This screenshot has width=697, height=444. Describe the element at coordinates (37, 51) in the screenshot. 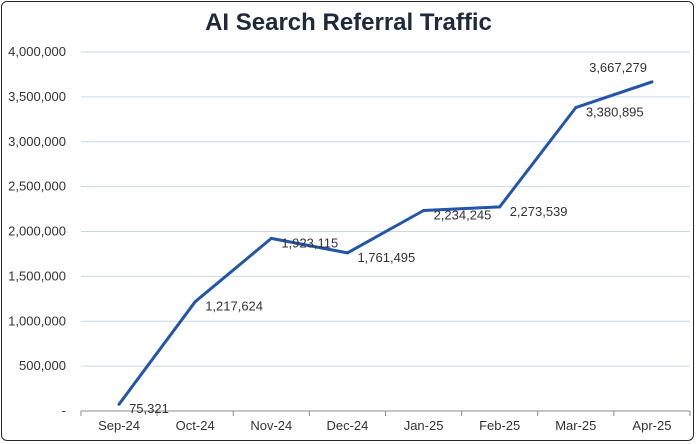

I see `y-tick-label: 4,000,000` at that location.